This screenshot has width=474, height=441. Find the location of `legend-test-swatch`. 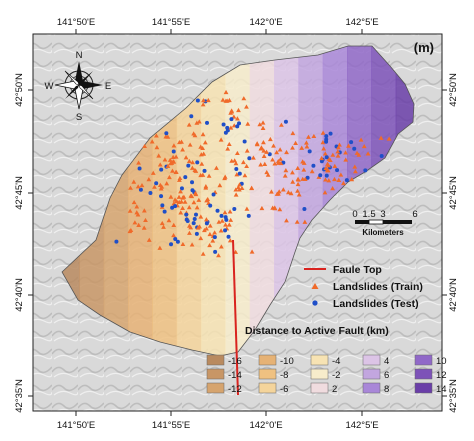

legend-test-swatch is located at coordinates (315, 303).